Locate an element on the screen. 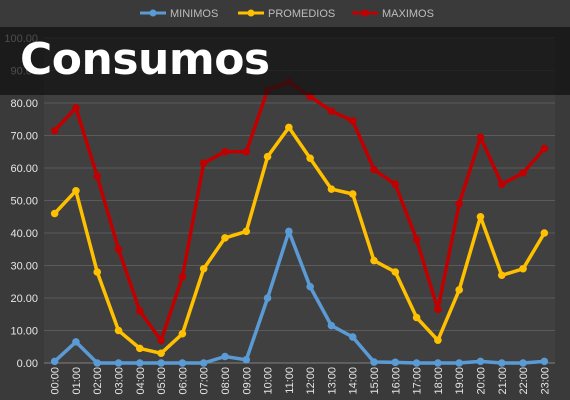  legend-label: PROMEDIOS is located at coordinates (301, 14).